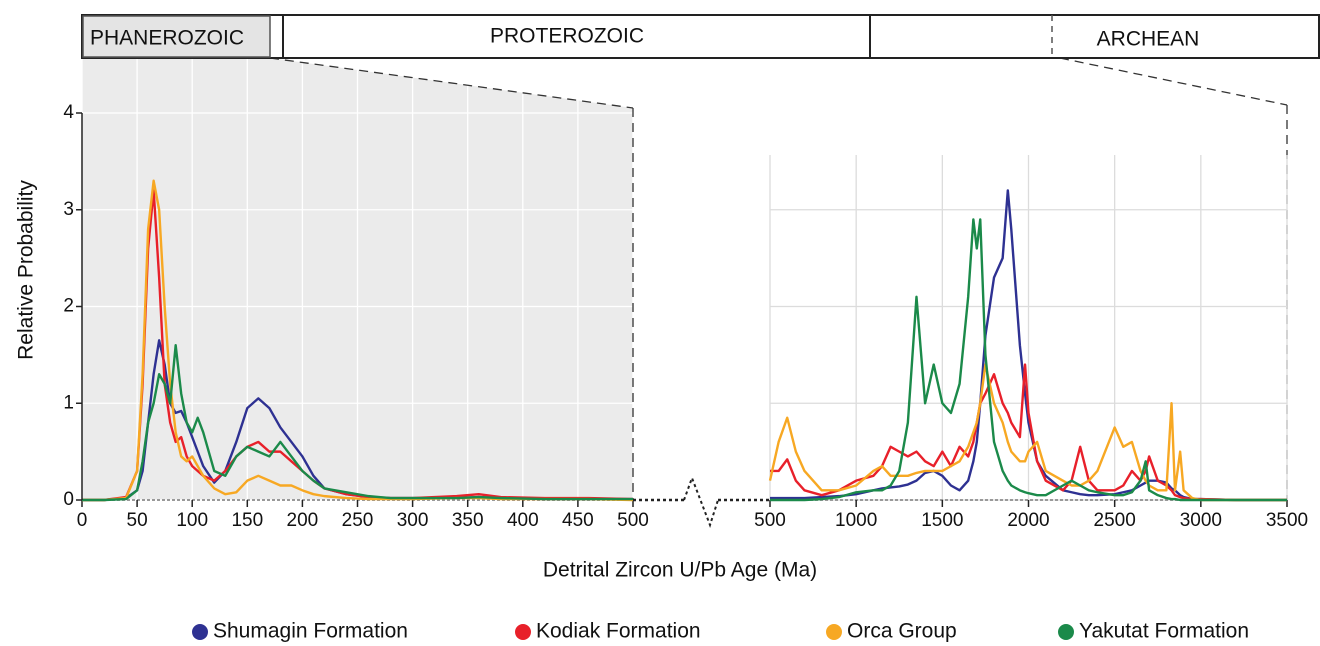 The width and height of the screenshot is (1320, 646). What do you see at coordinates (1148, 39) in the screenshot?
I see `eon-label: ARCHEAN` at bounding box center [1148, 39].